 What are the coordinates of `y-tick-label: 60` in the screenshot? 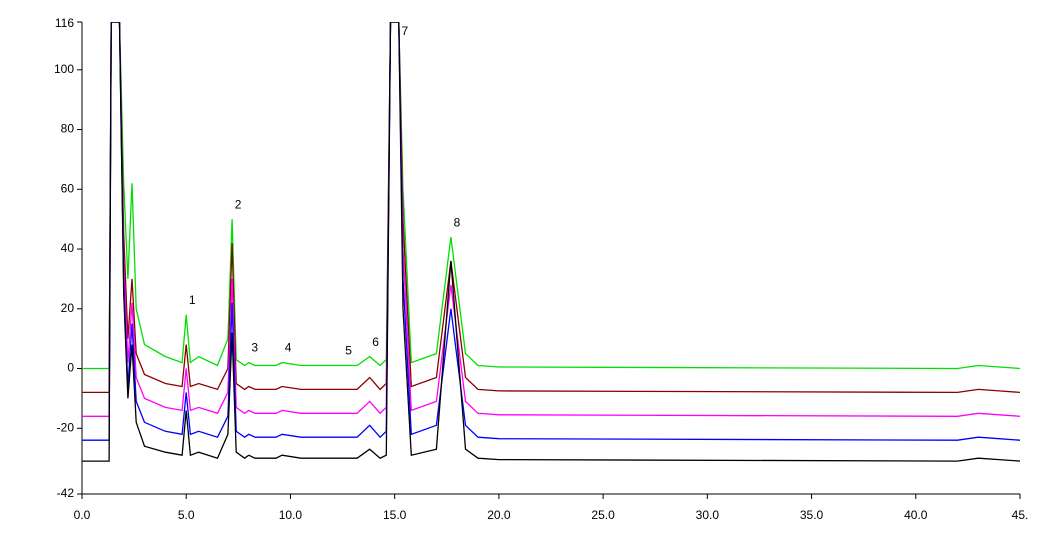 It's located at (68, 188).